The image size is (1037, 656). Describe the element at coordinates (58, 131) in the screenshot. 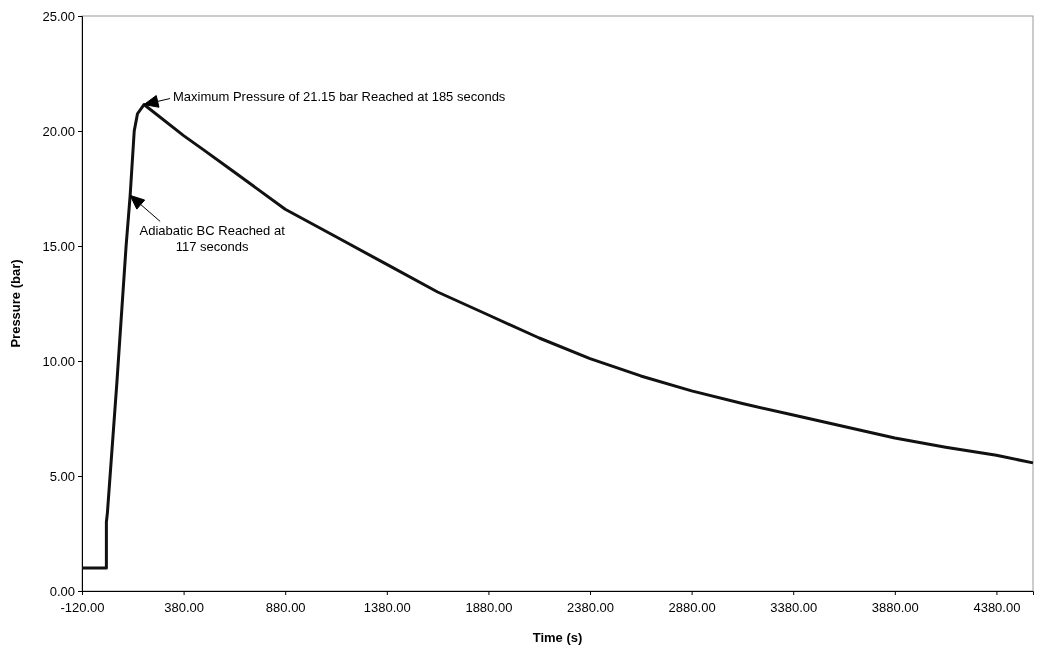

I see `y-tick-label: 20.00` at that location.